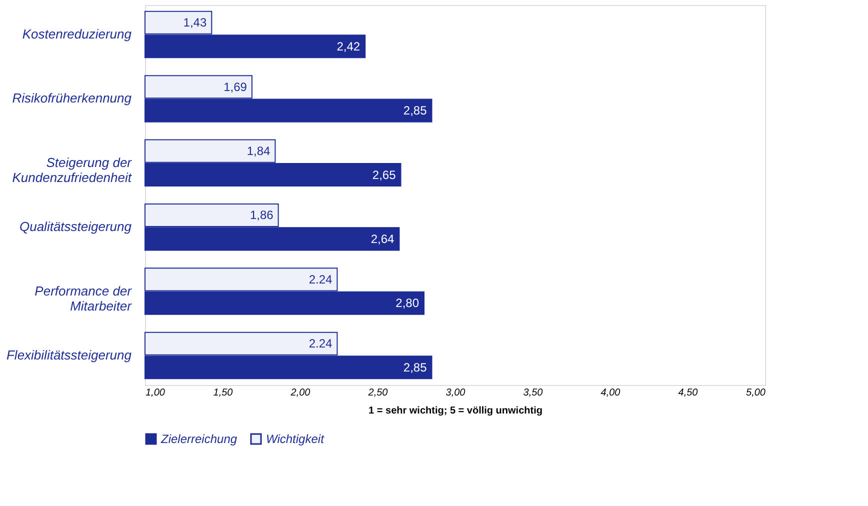 The image size is (868, 506). I want to click on x-tick-label: 5,00, so click(756, 393).